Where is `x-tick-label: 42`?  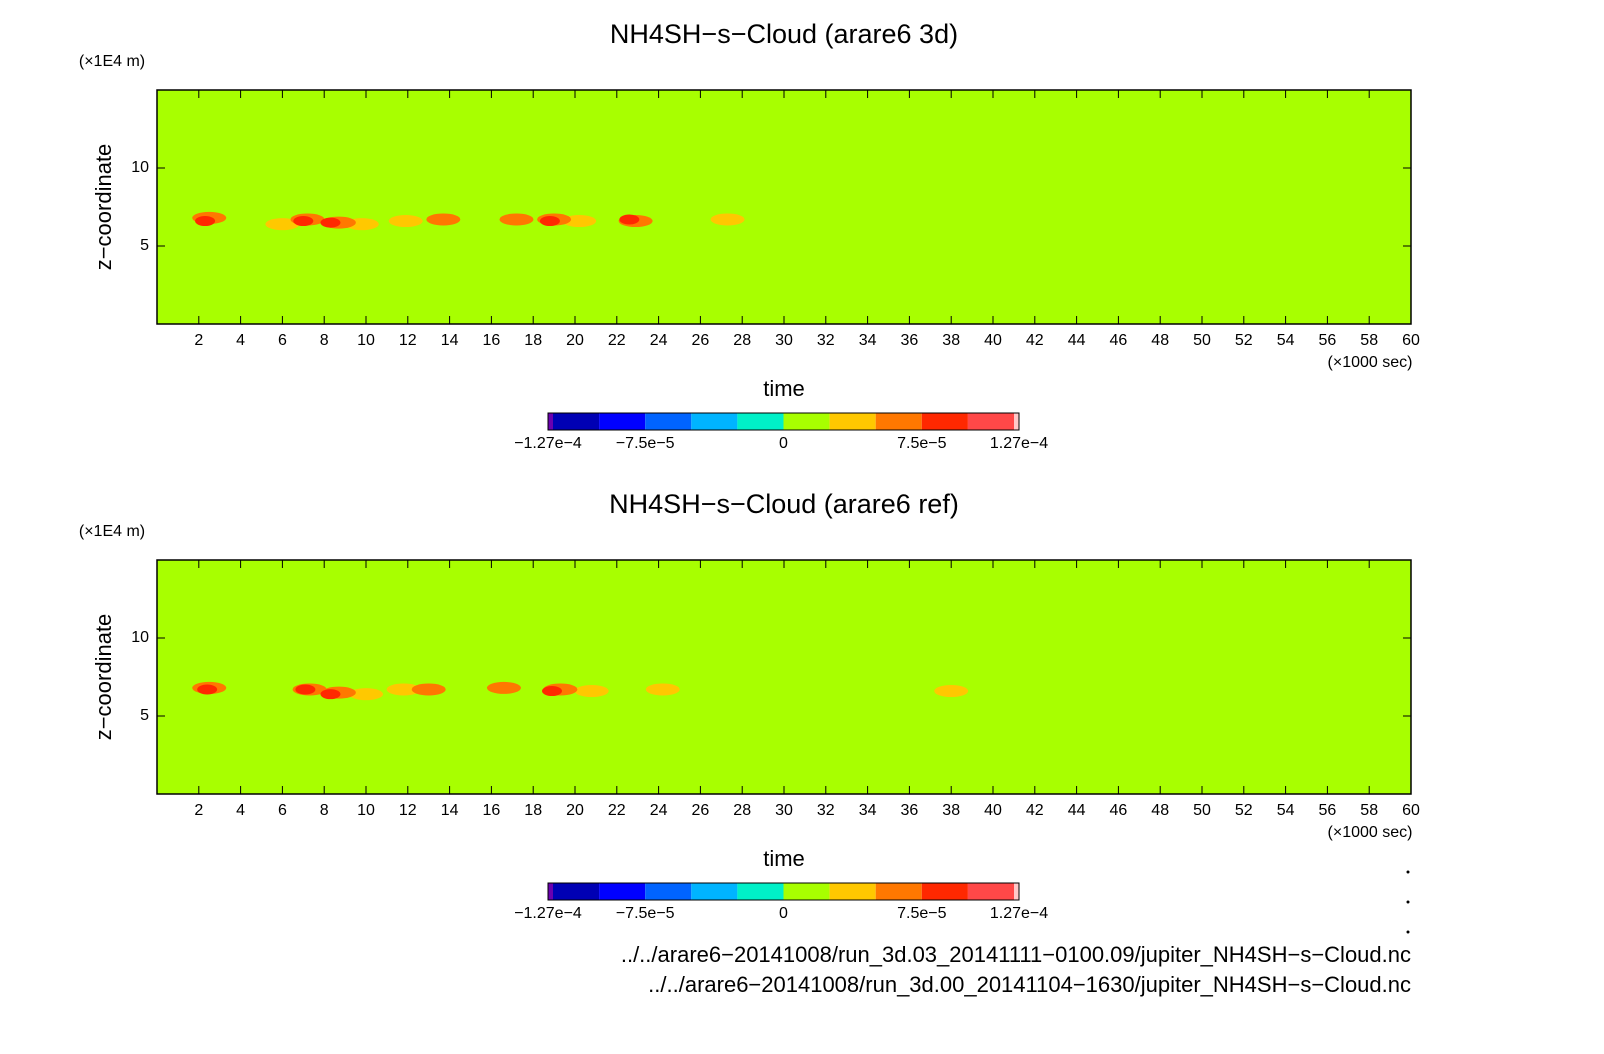 x-tick-label: 42 is located at coordinates (1035, 810).